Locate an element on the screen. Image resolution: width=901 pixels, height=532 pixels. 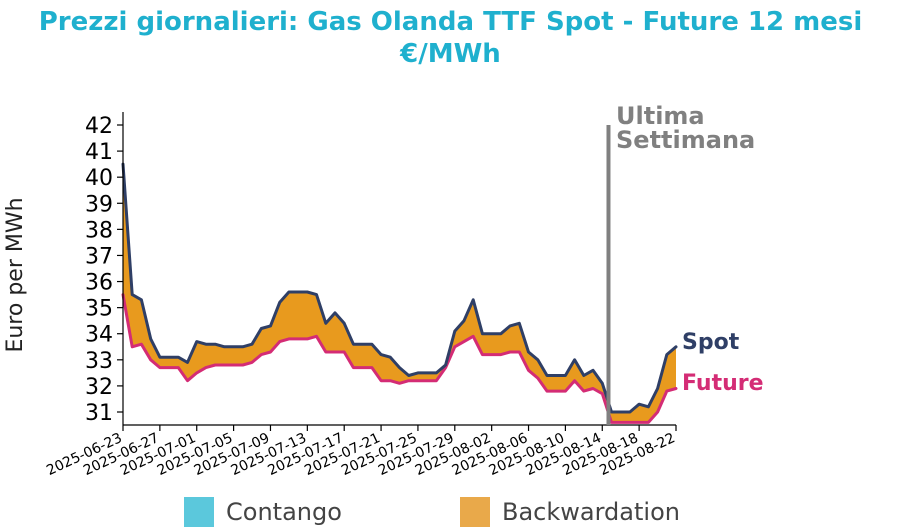
legend-label-backwardation: Backwardation is located at coordinates (591, 512).